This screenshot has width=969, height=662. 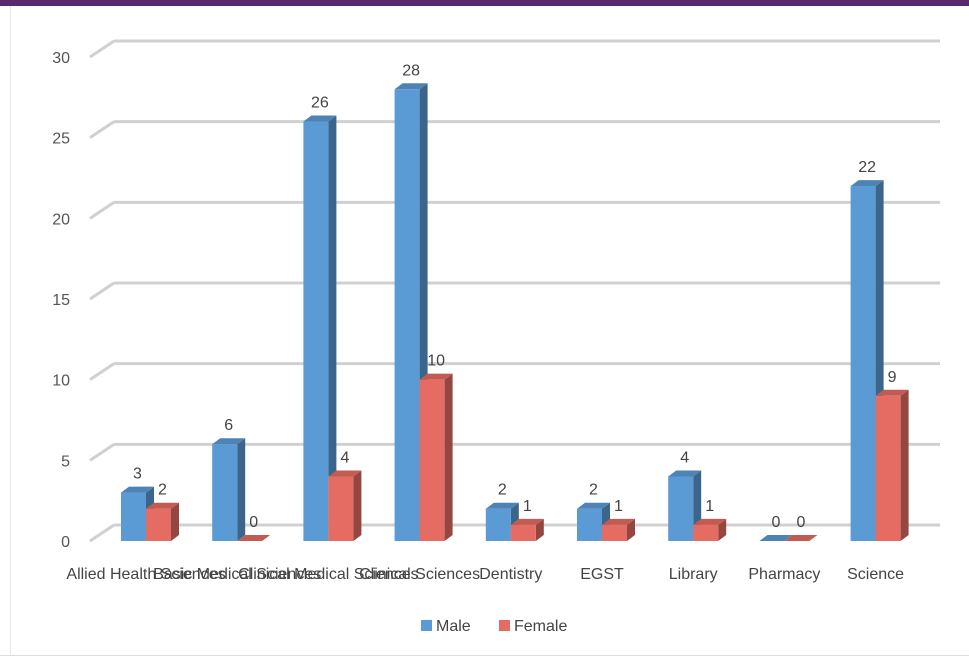 I want to click on data-label-male: 22, so click(x=867, y=167).